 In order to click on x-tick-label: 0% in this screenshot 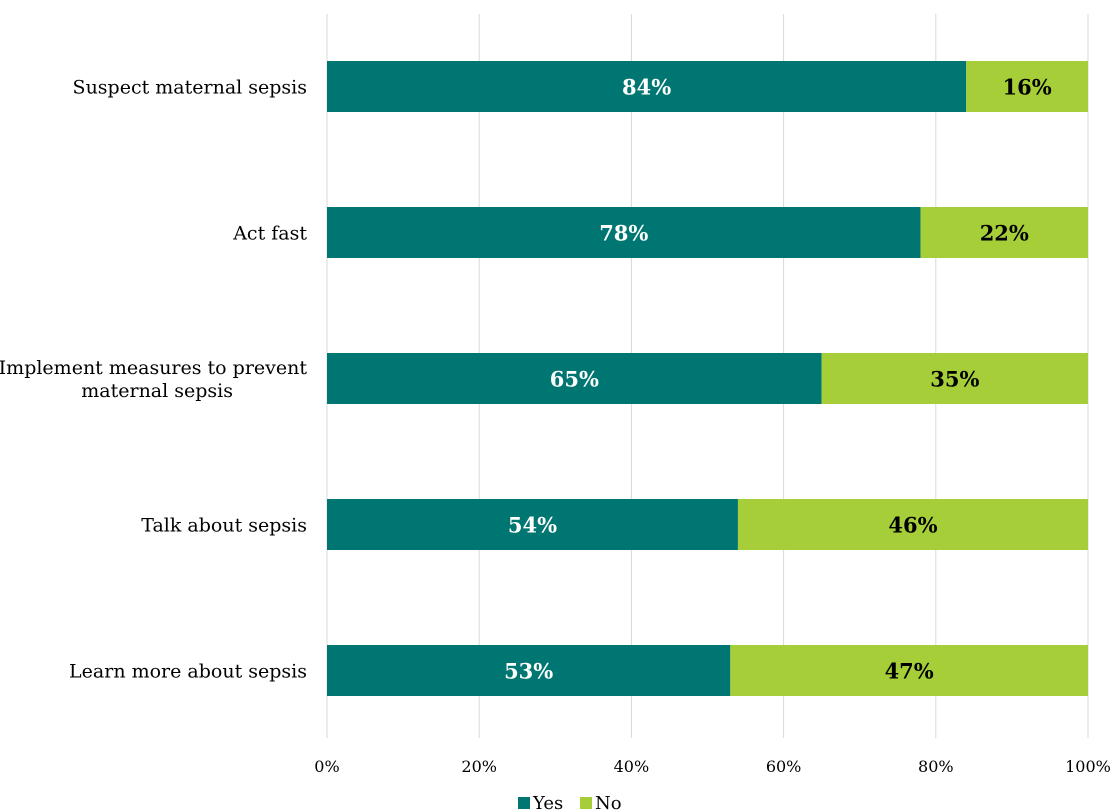, I will do `click(326, 766)`.